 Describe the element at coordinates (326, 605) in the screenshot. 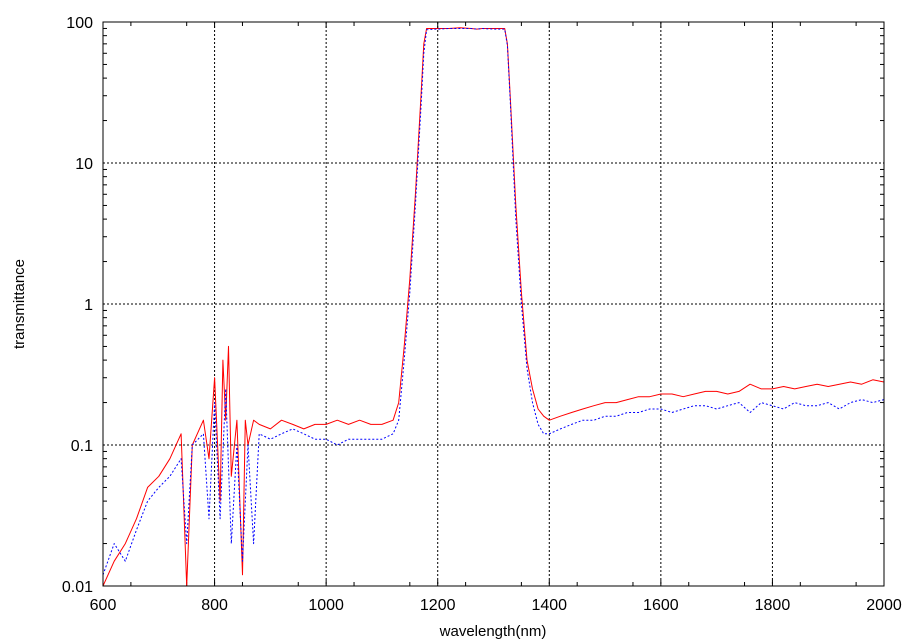

I see `x-tick-label: 1000` at that location.